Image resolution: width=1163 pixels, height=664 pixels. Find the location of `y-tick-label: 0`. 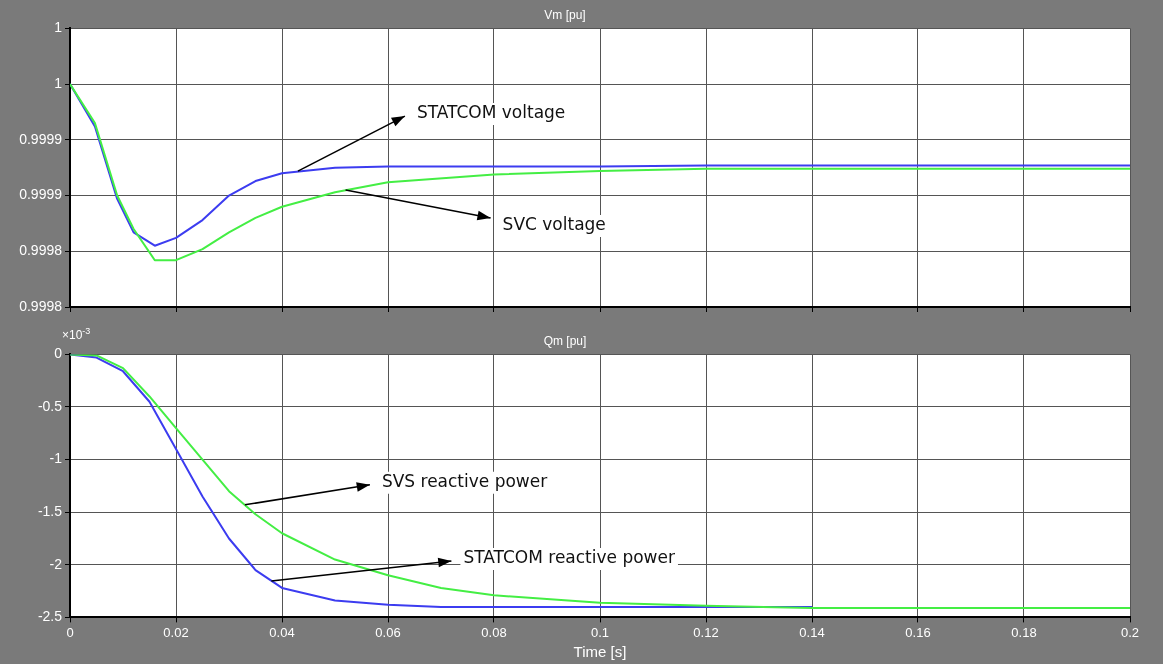

y-tick-label: 0 is located at coordinates (58, 353).